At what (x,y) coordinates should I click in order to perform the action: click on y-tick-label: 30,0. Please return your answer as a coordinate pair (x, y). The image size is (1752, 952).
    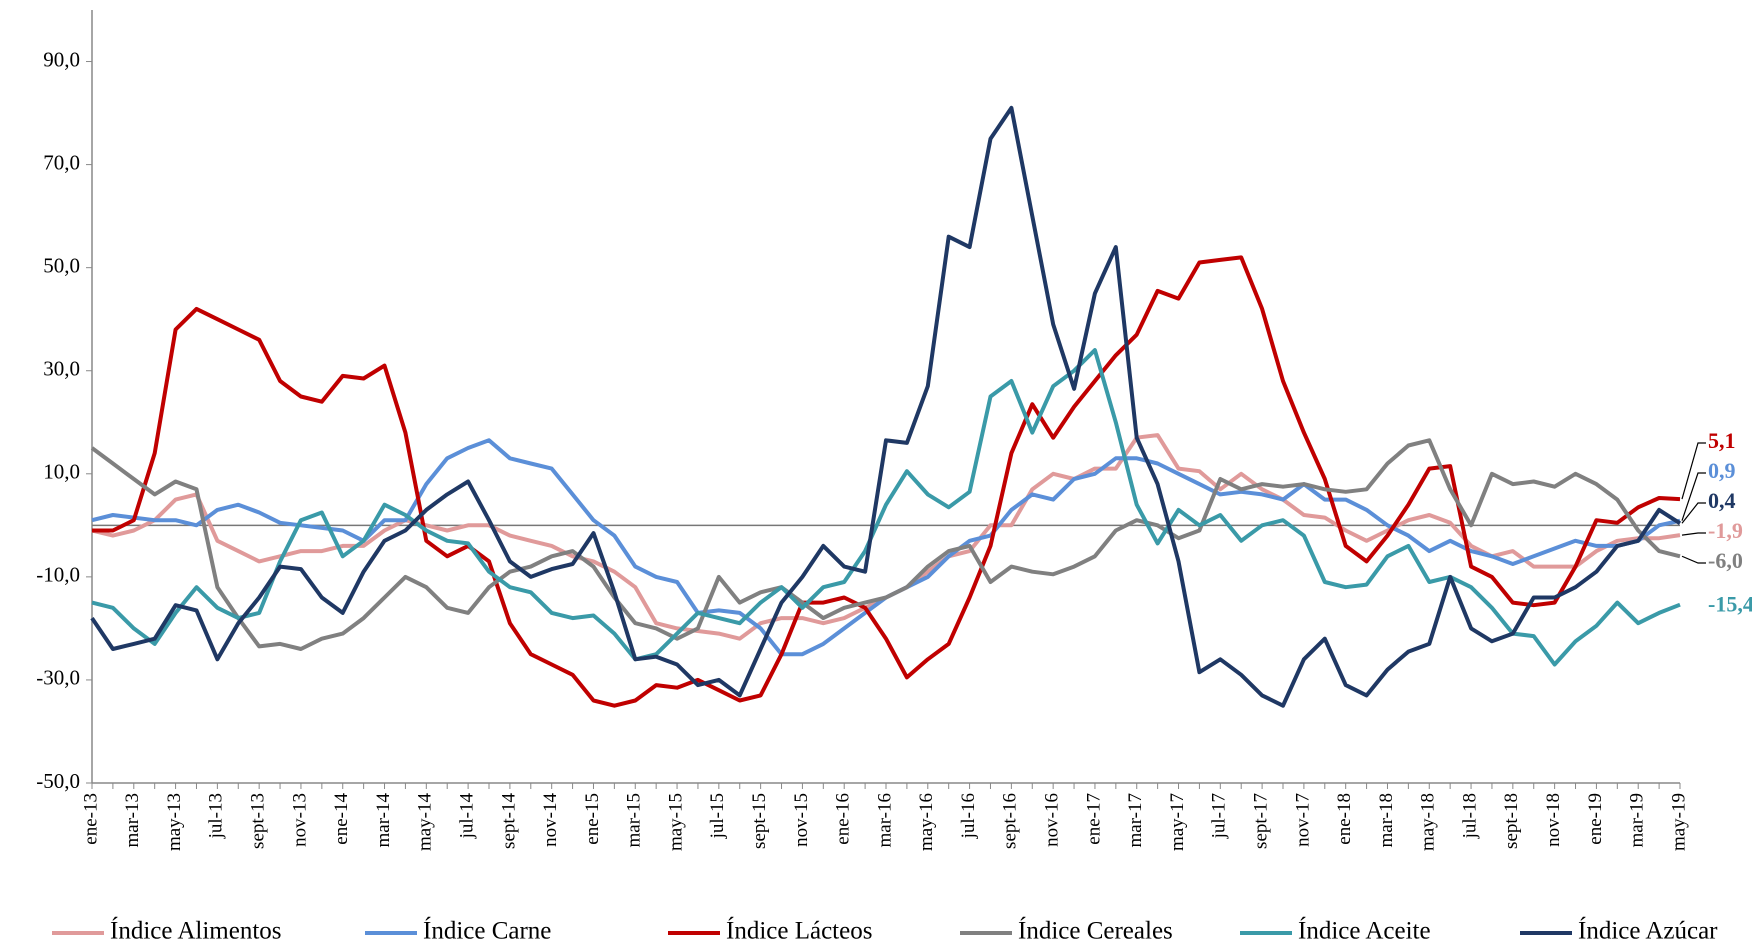
    Looking at the image, I should click on (61, 369).